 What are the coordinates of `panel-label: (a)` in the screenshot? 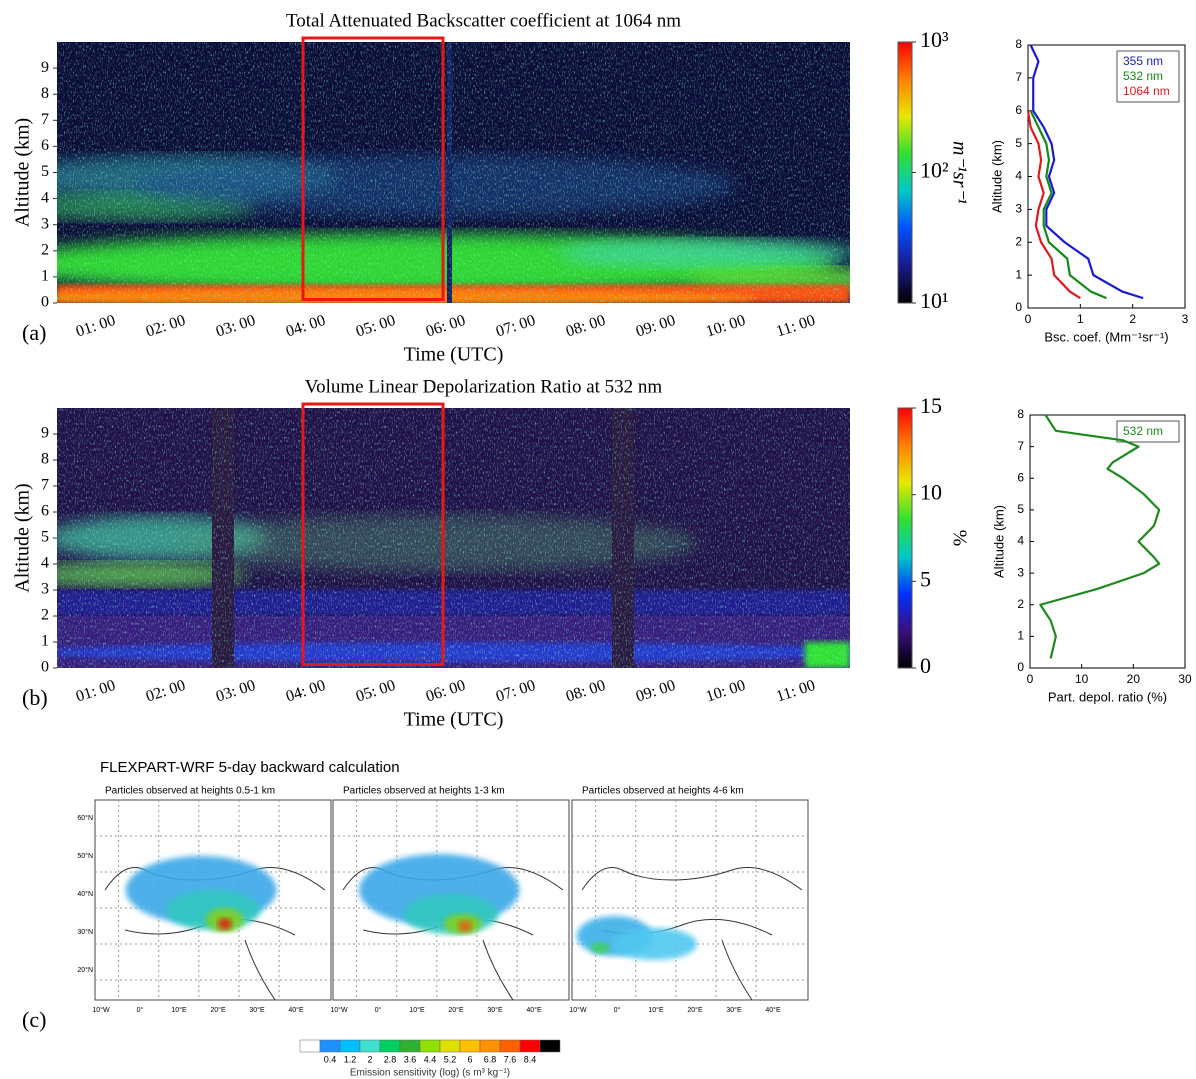 It's located at (34, 332).